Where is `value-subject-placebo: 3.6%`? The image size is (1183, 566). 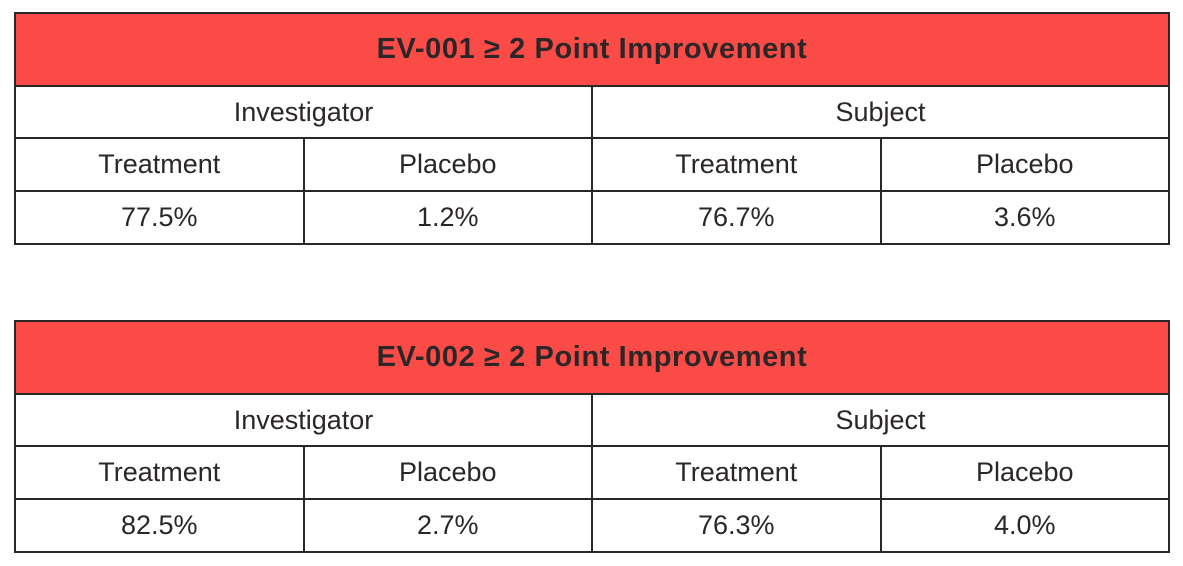 value-subject-placebo: 3.6% is located at coordinates (1024, 217).